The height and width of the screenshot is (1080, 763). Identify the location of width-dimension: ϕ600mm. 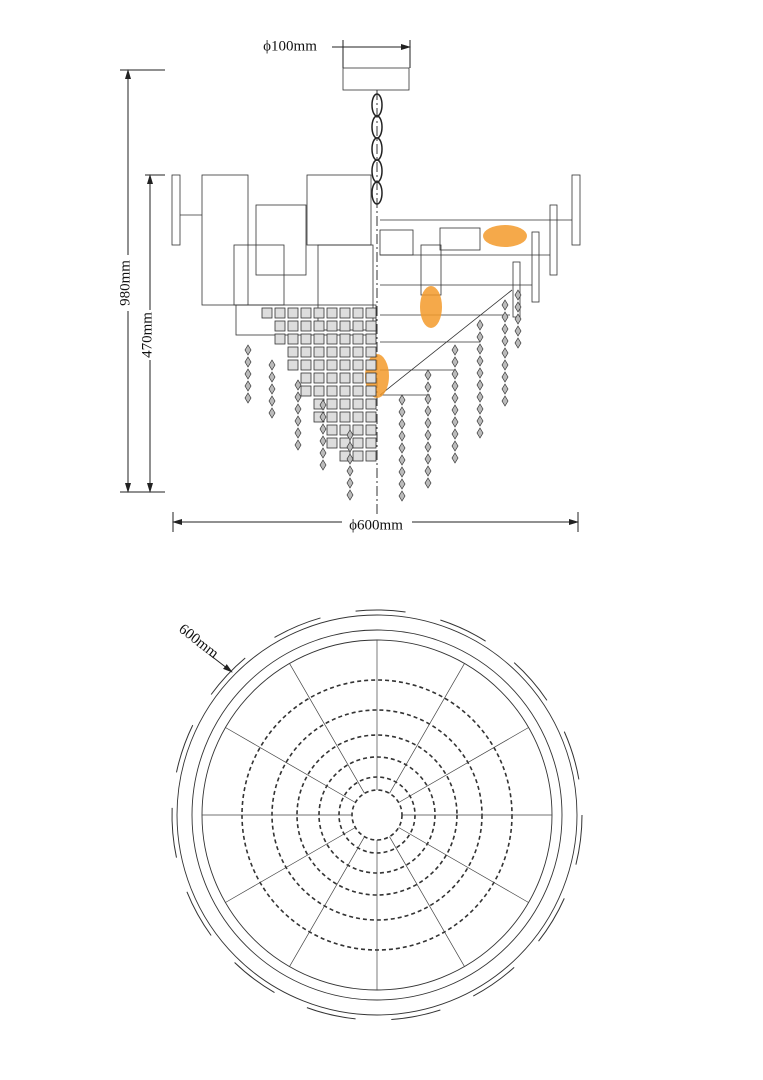
(376, 525).